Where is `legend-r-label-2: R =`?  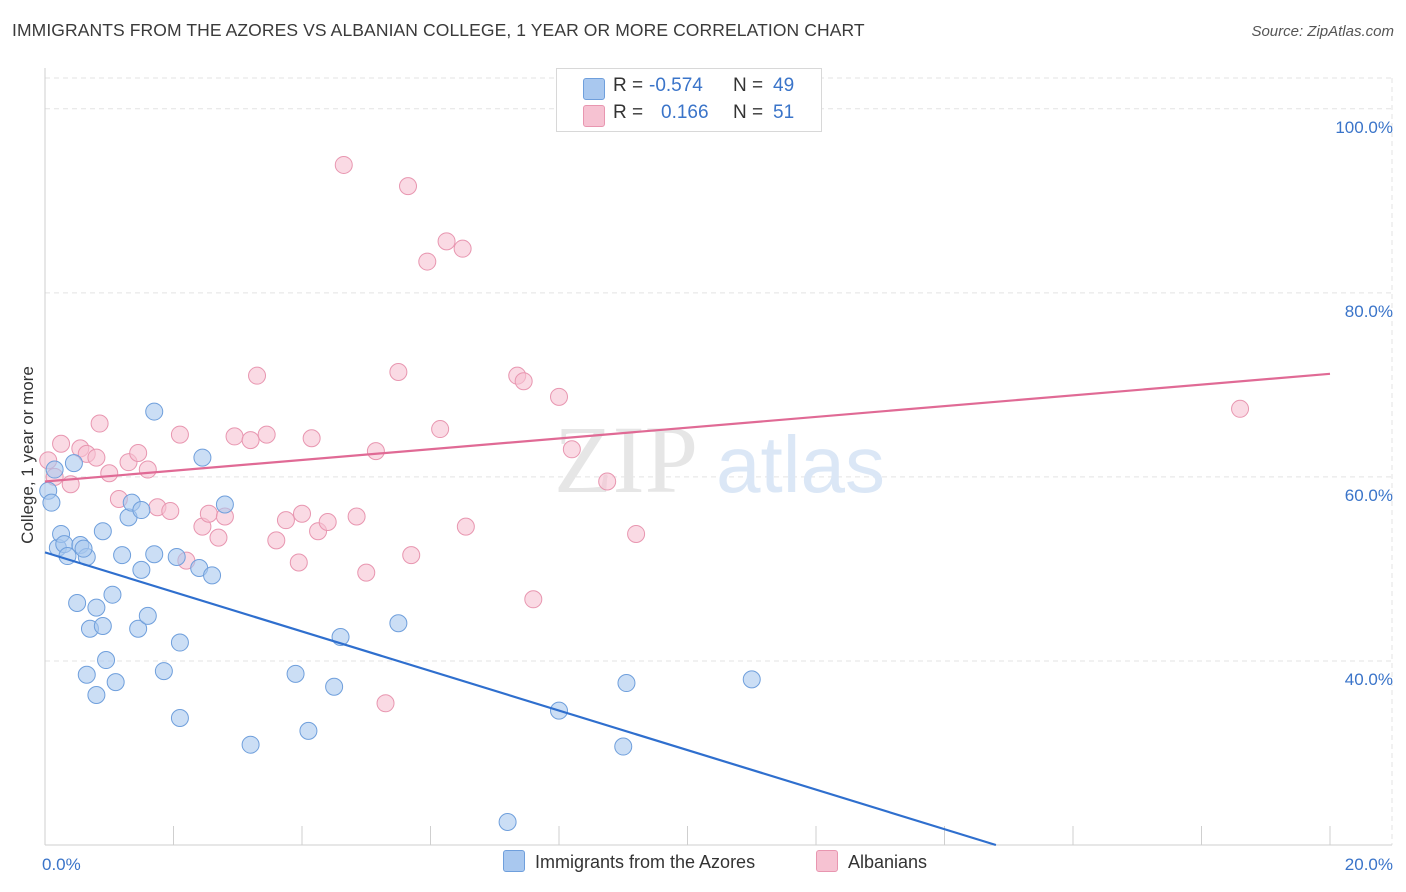 legend-r-label-2: R = is located at coordinates (628, 112).